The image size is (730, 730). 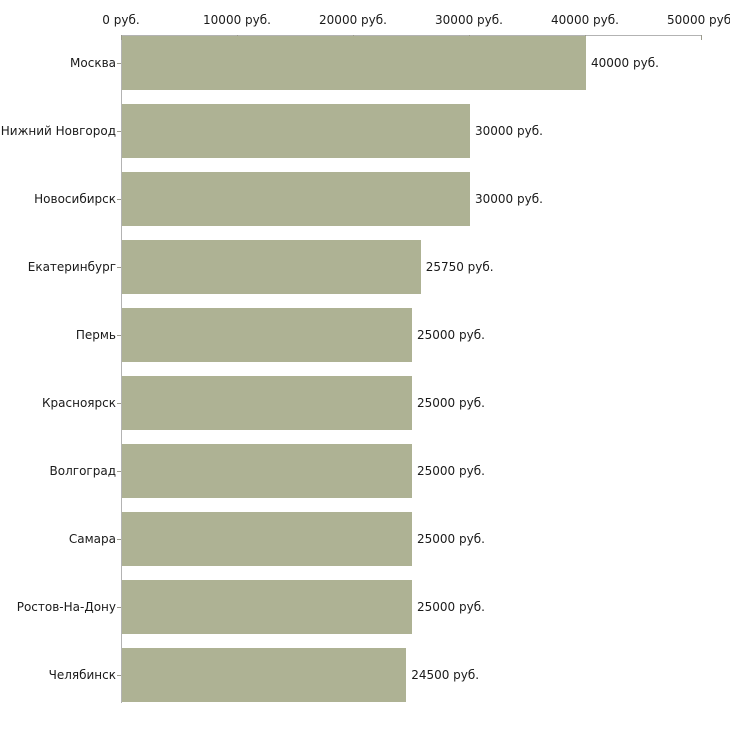 I want to click on x-axis-tick-label: 50000 руб., so click(x=698, y=20).